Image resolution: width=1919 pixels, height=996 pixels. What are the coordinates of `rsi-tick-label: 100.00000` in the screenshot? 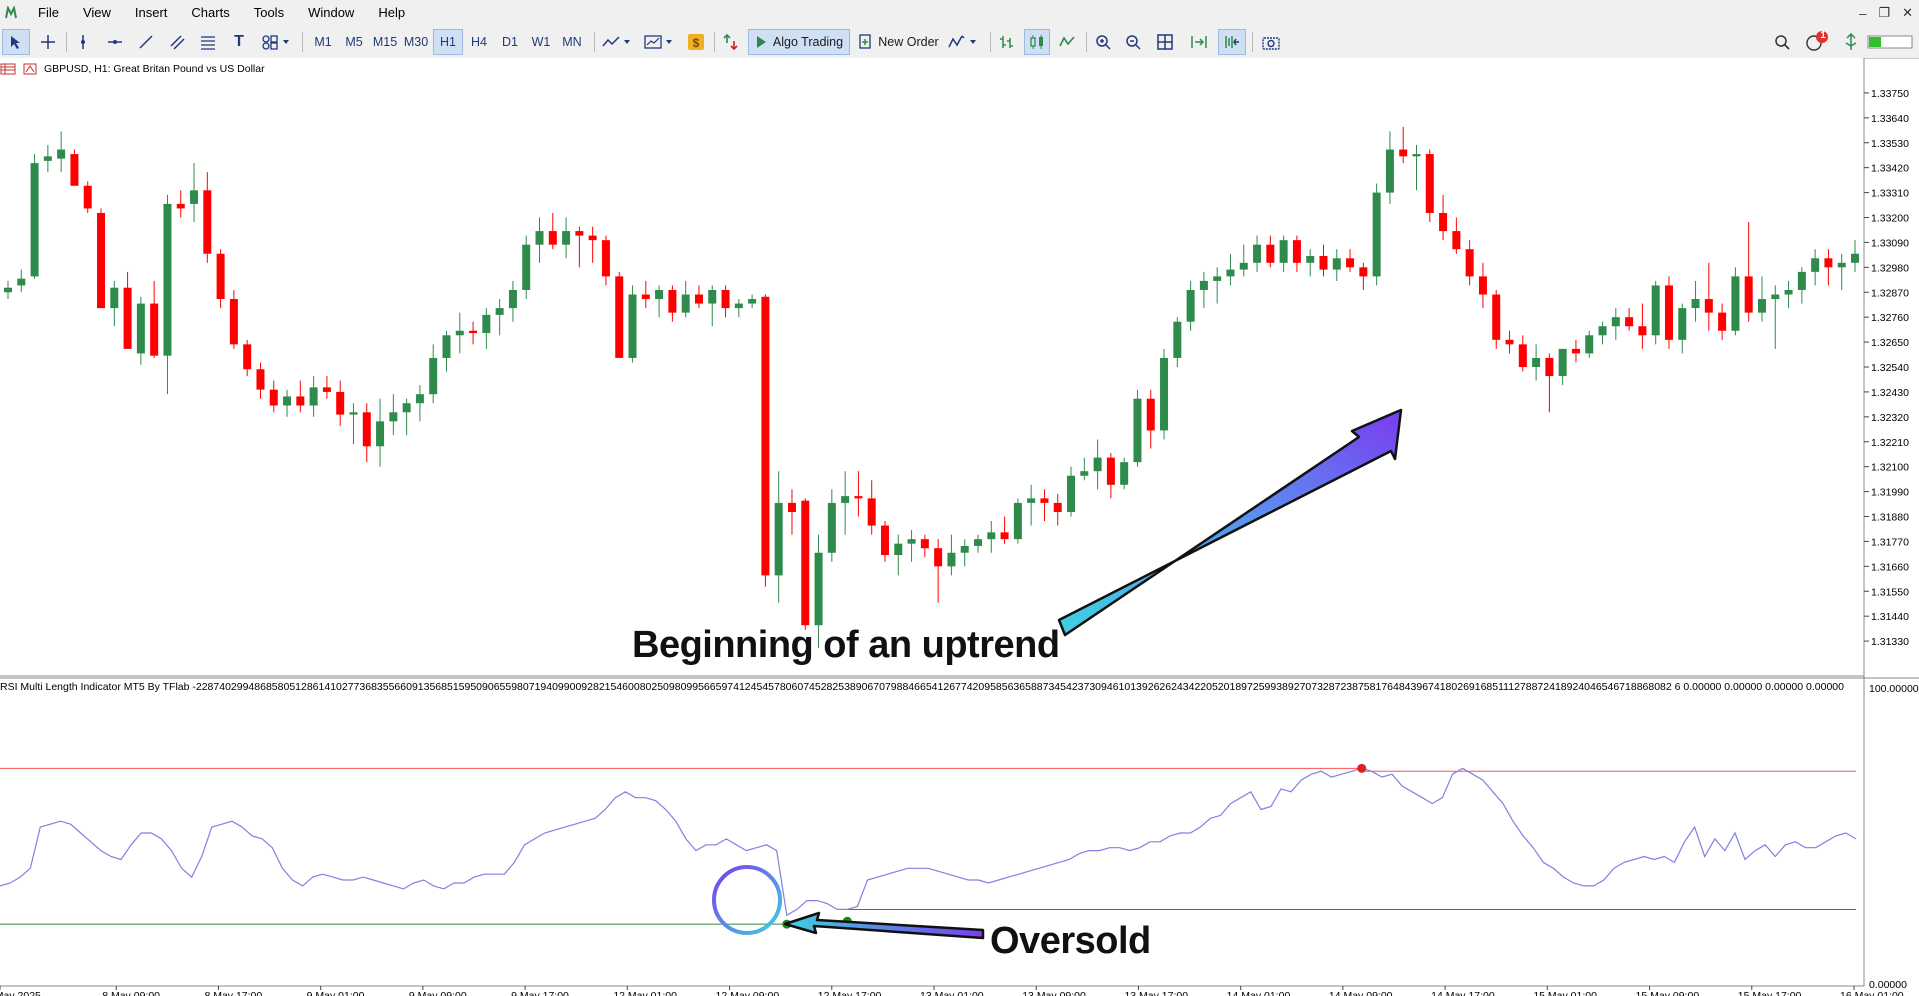 It's located at (1894, 689).